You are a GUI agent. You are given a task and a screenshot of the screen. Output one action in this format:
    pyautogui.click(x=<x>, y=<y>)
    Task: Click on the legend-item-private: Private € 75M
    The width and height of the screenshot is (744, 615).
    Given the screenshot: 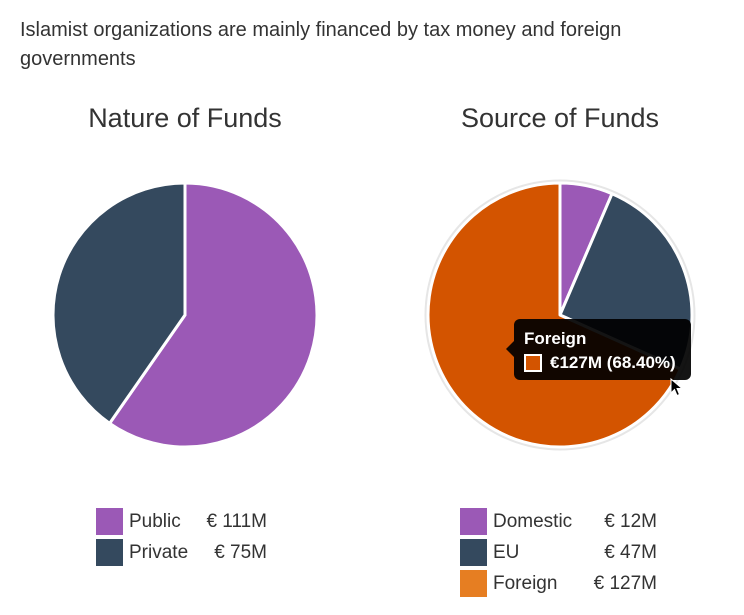 What is the action you would take?
    pyautogui.click(x=181, y=552)
    